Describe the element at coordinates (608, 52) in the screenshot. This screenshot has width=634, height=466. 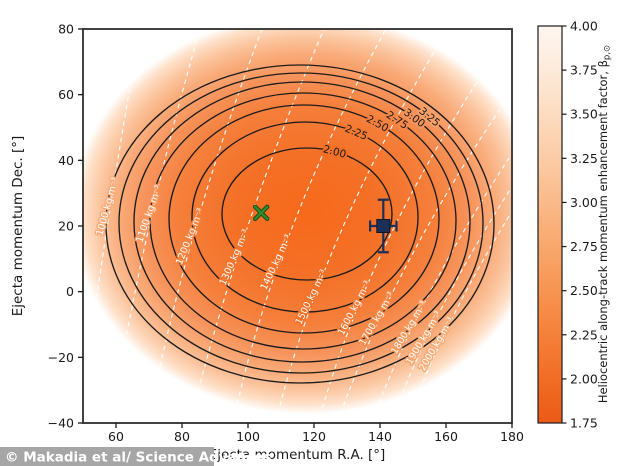
I see `colorbar-label-subscript: p,⊙` at that location.